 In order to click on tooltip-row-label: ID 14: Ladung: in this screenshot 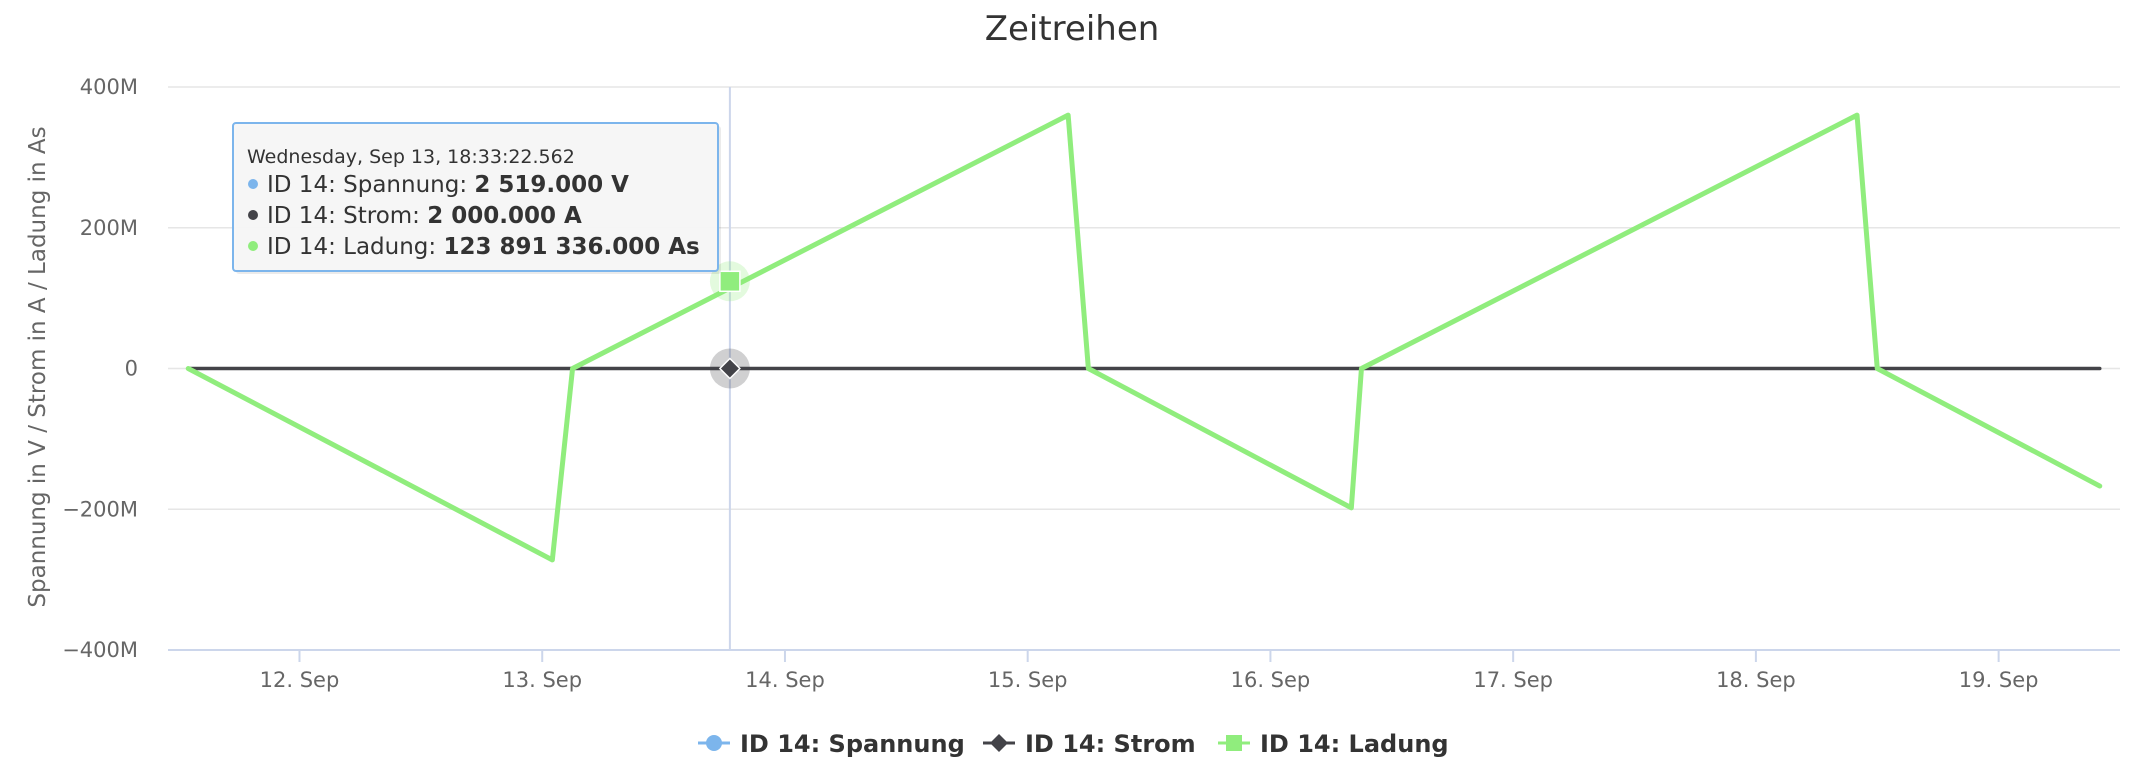, I will do `click(355, 247)`.